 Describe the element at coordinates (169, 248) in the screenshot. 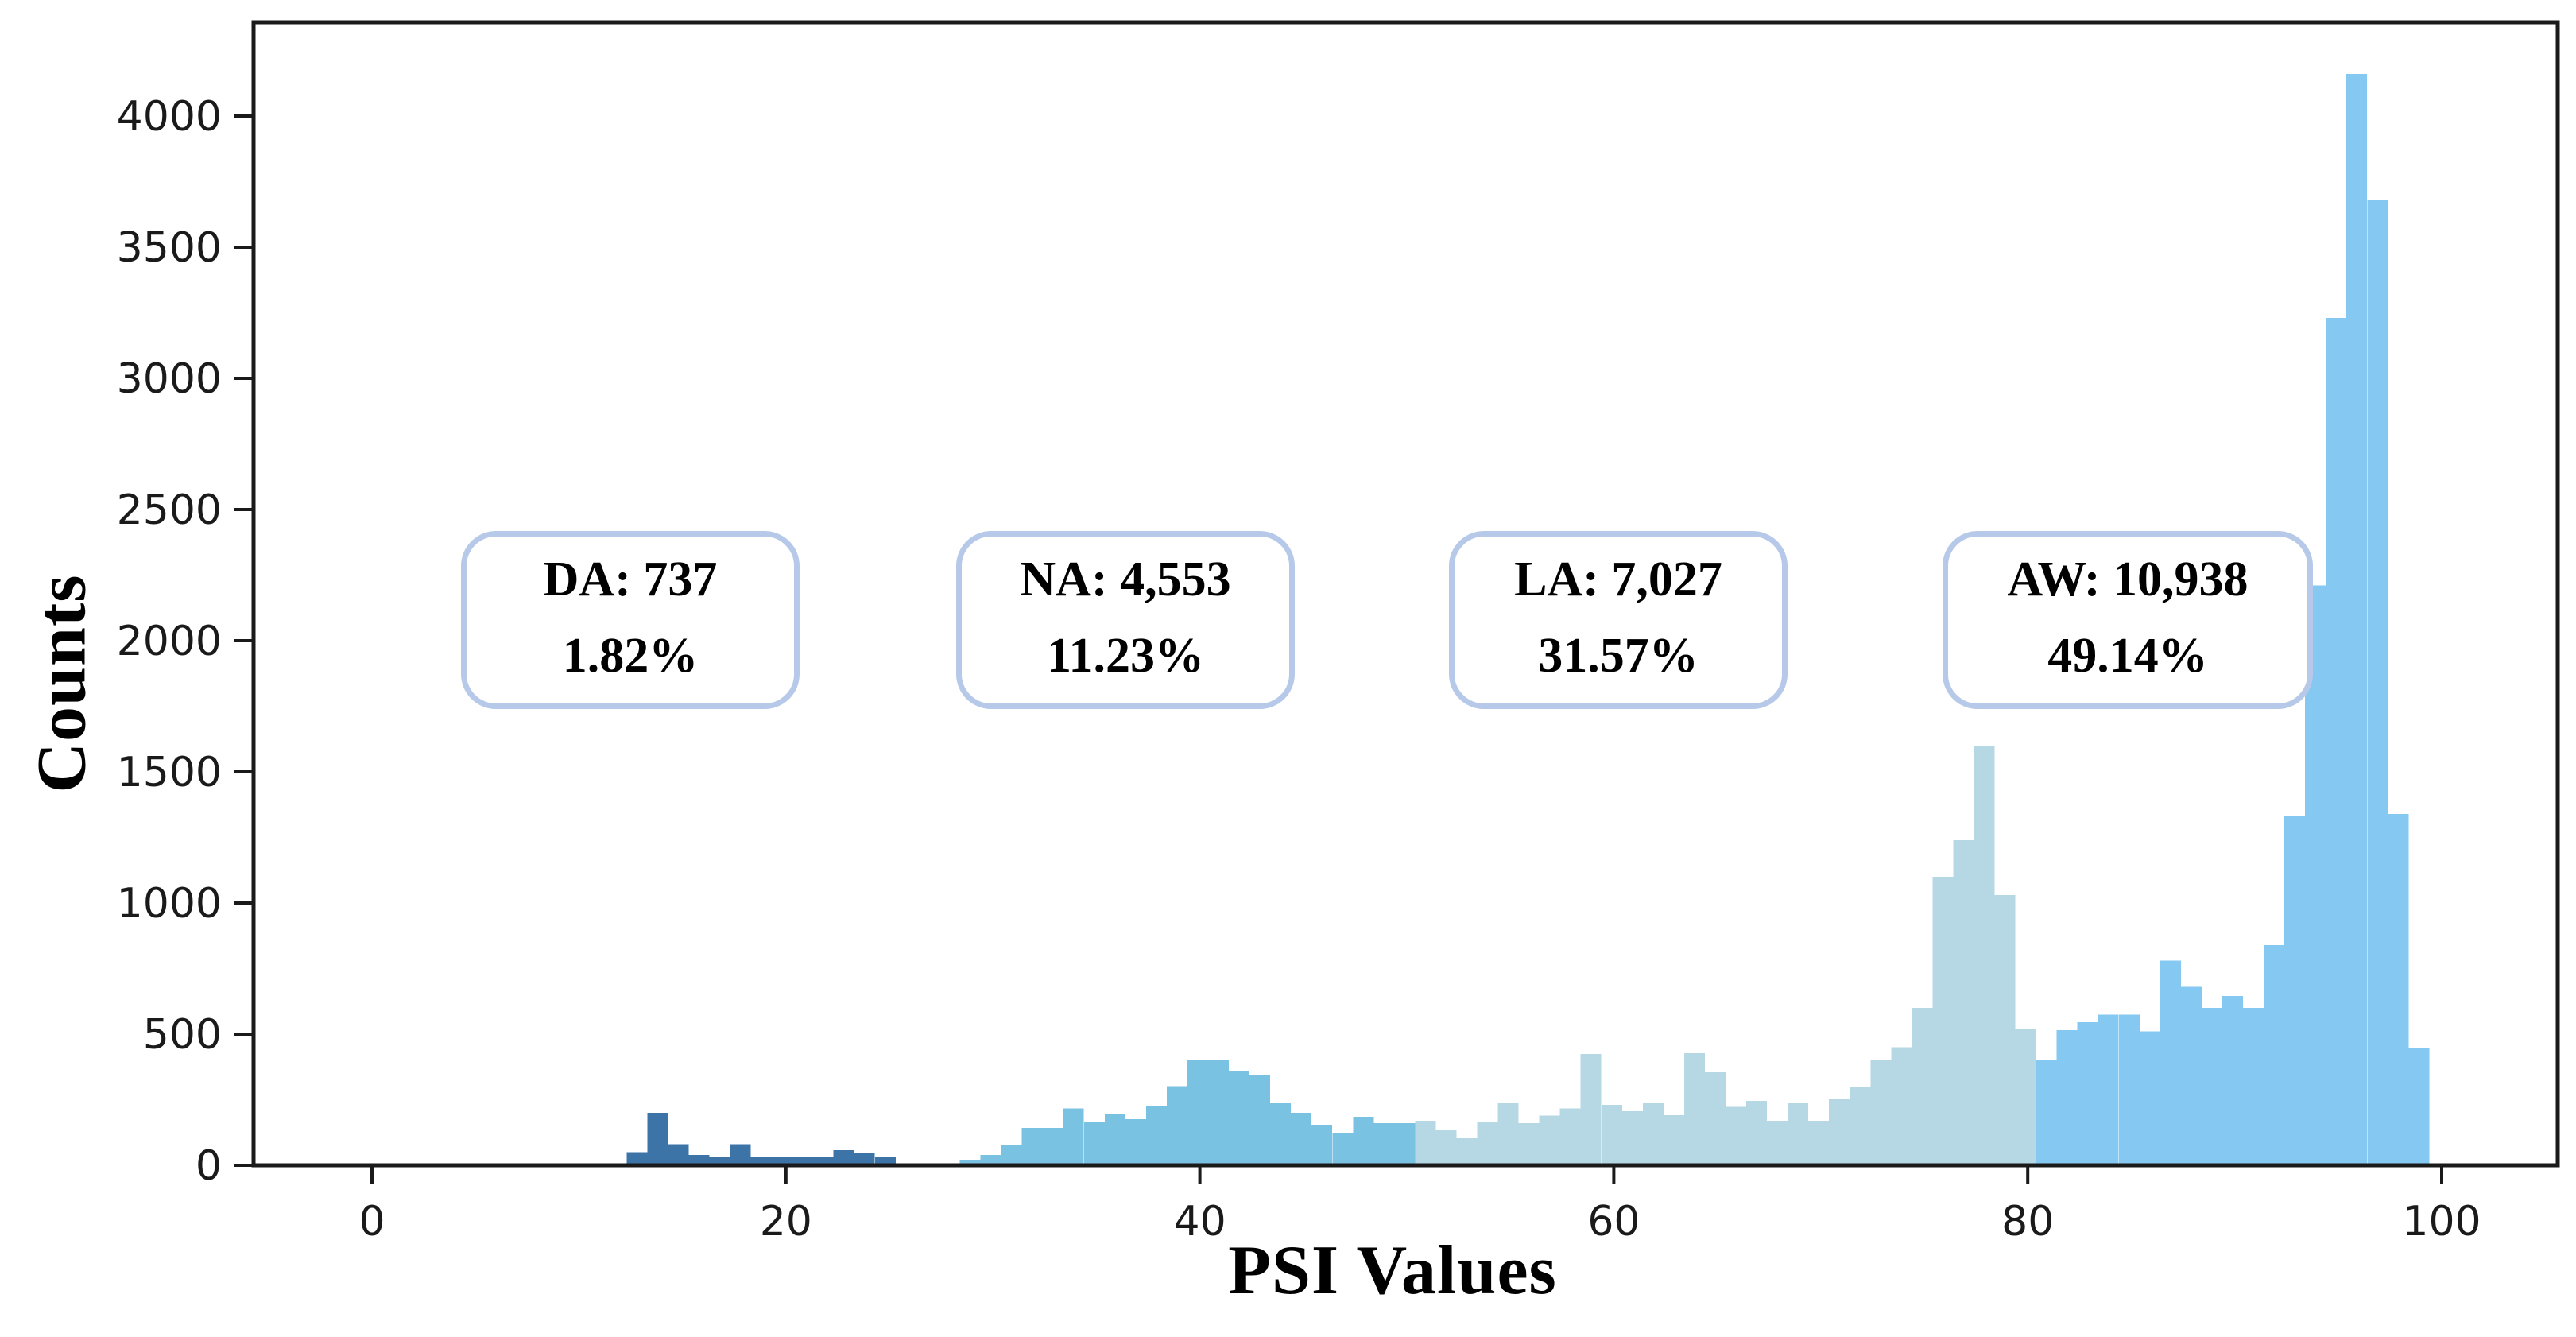

I see `y-tick-label-3500: 3500` at that location.